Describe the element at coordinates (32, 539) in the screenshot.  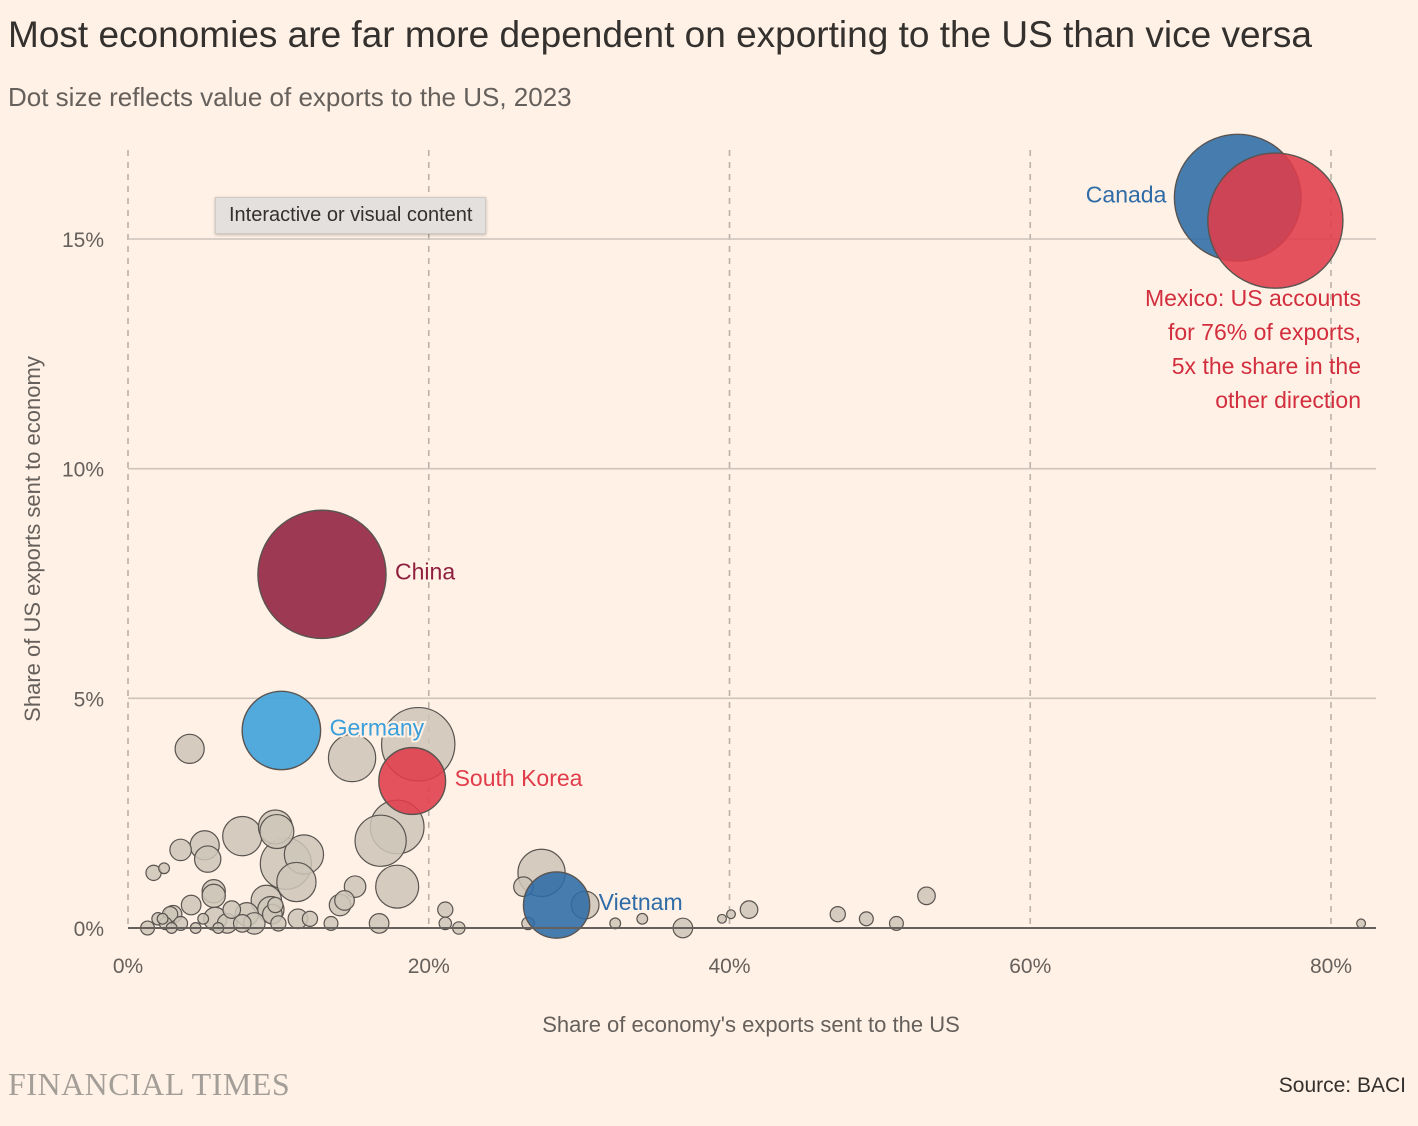
I see `y-axis-title: Share of US exports sent to economy` at that location.